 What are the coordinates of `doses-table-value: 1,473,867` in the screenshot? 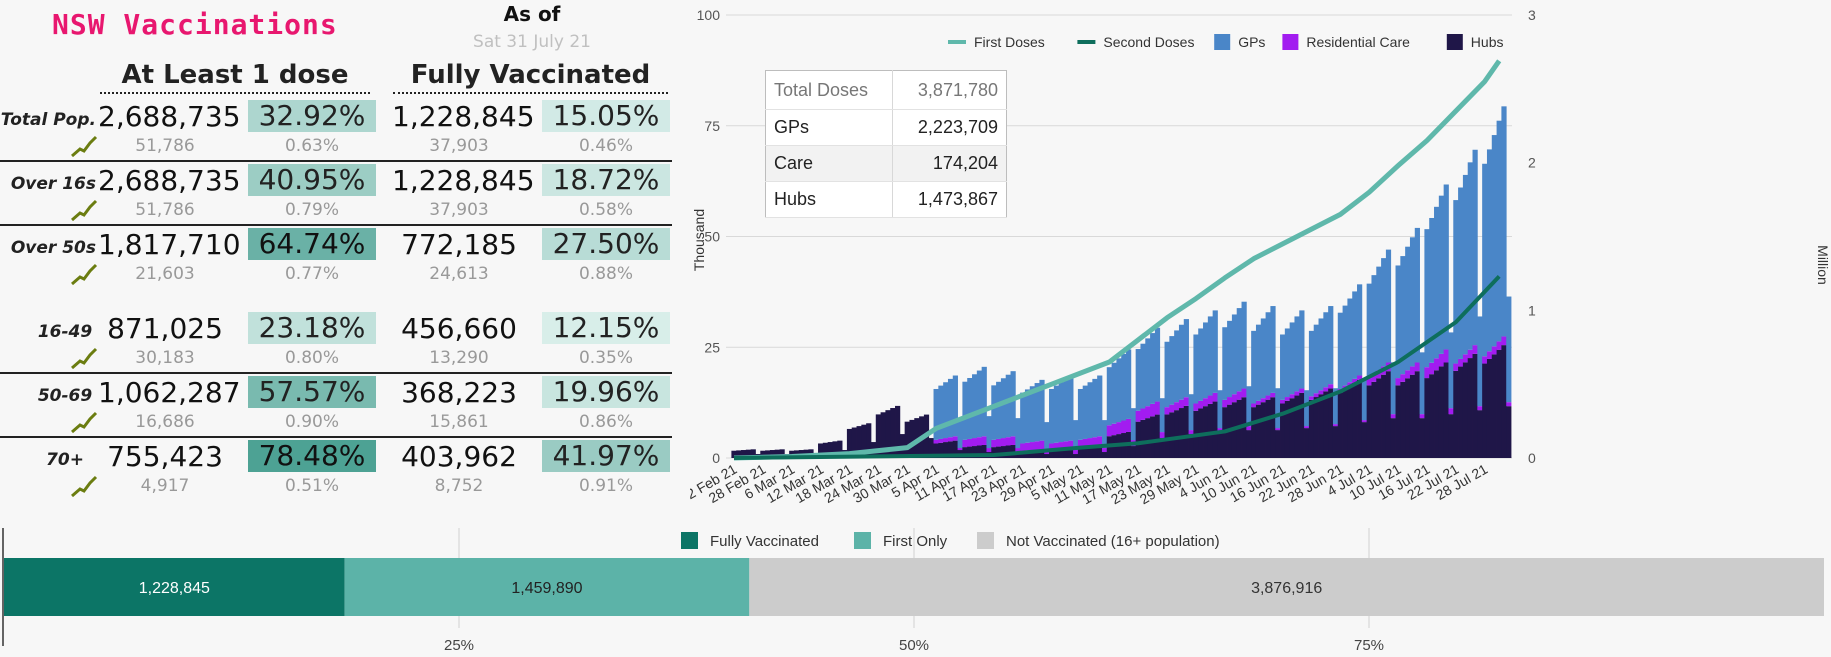 It's located at (949, 199).